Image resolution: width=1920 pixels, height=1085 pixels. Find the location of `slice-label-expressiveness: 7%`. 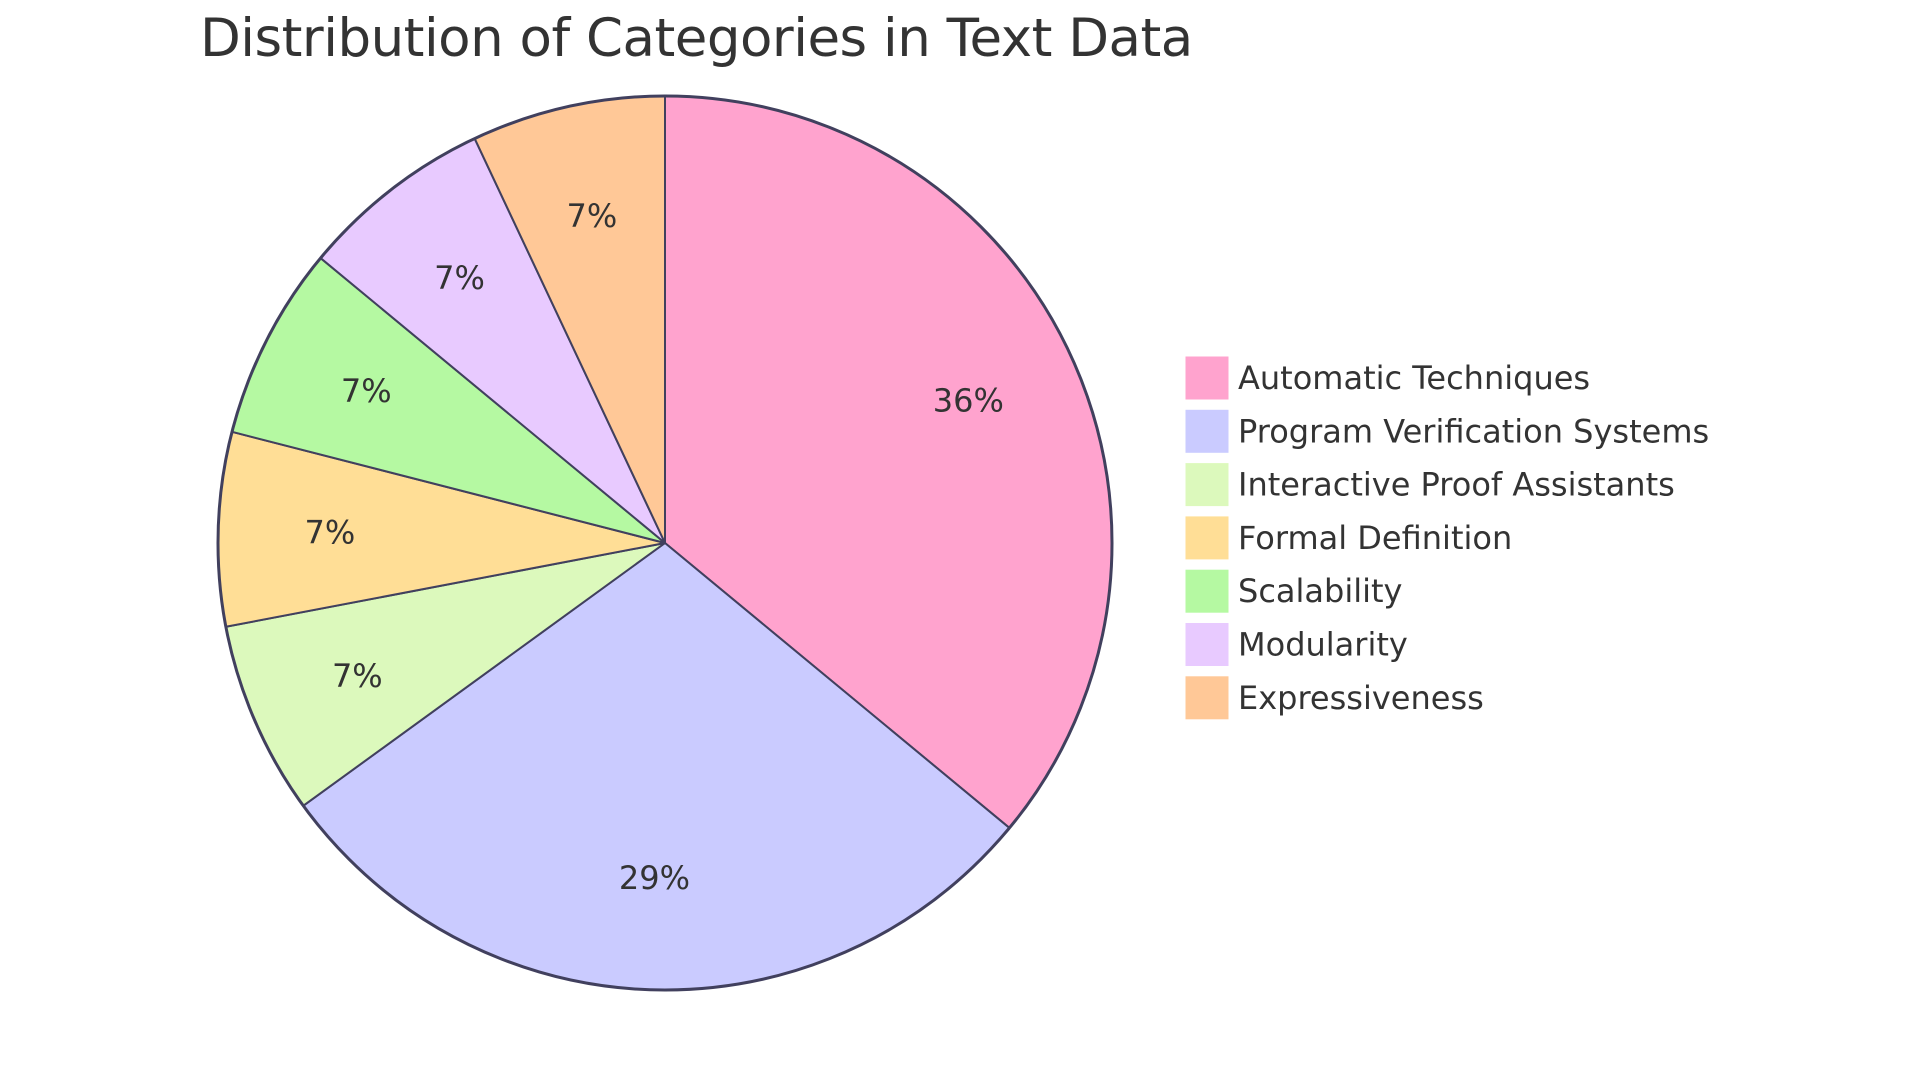

slice-label-expressiveness: 7% is located at coordinates (591, 216).